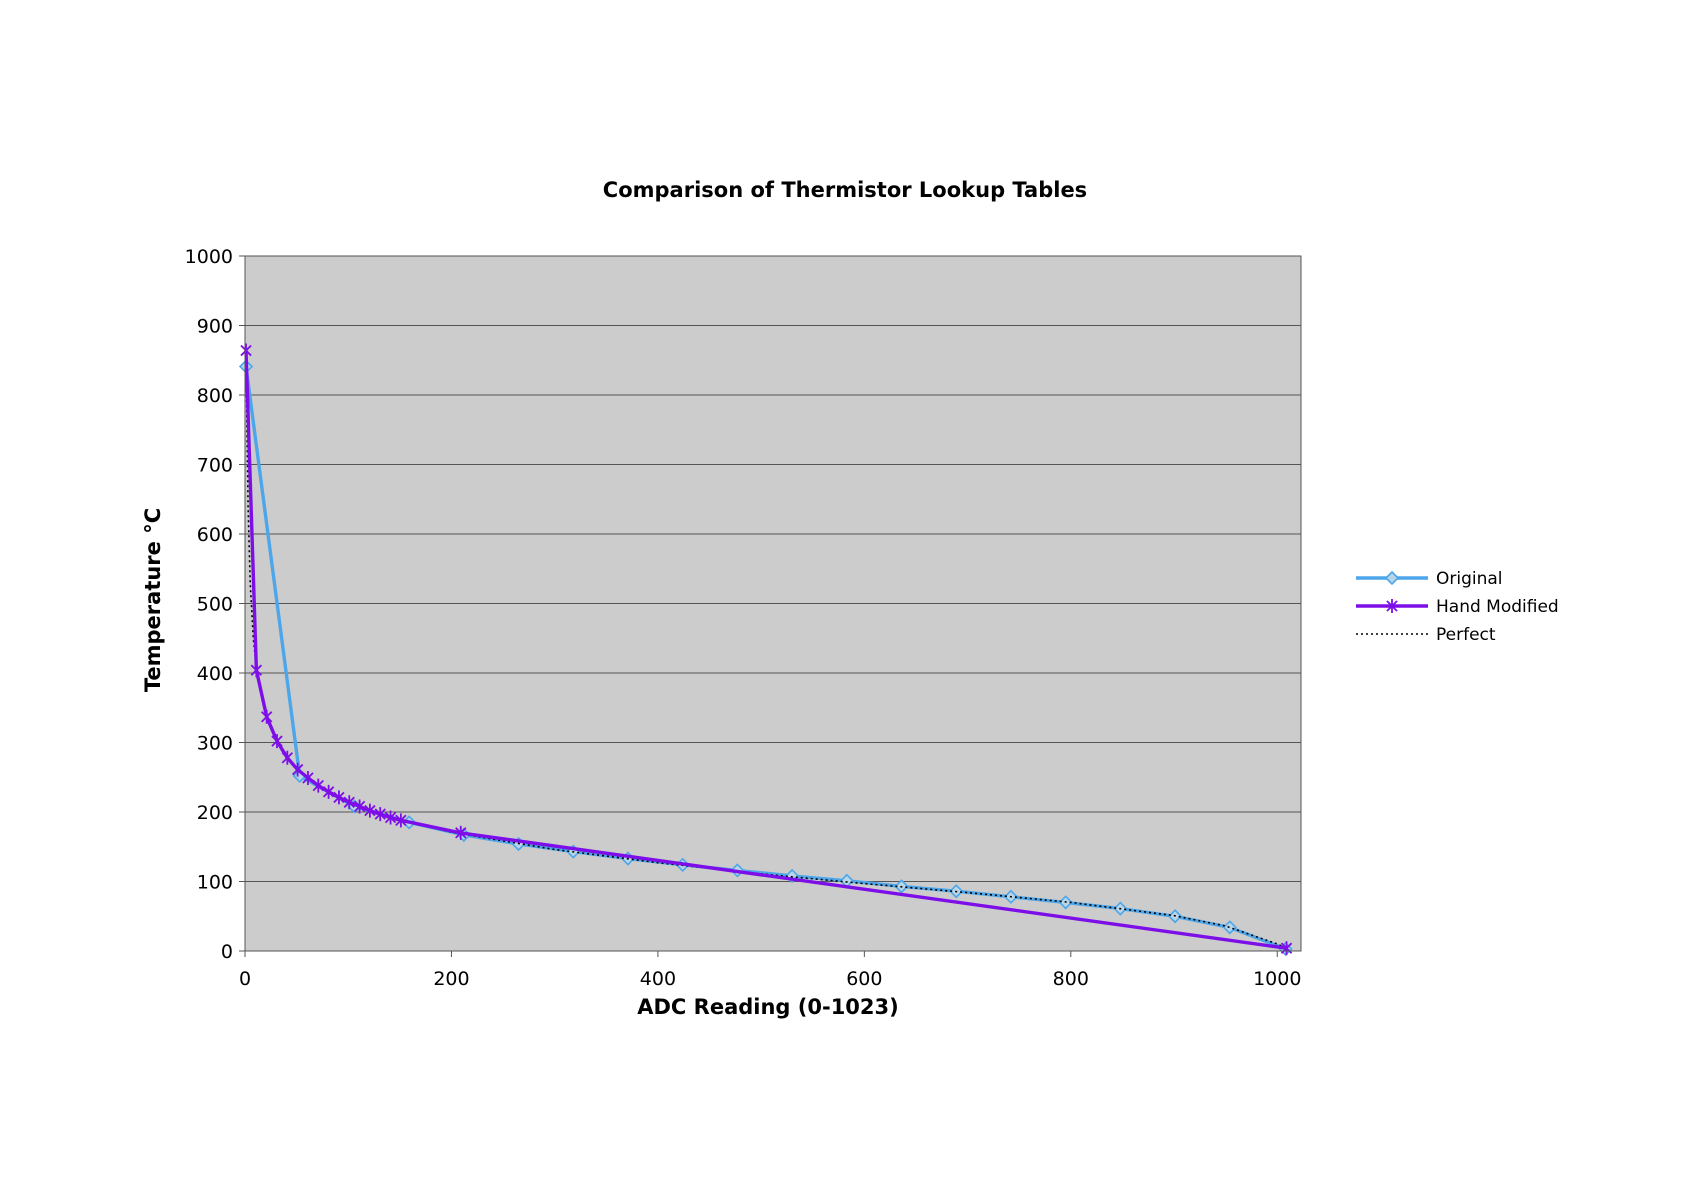 This screenshot has height=1194, width=1684. Describe the element at coordinates (215, 674) in the screenshot. I see `y-tick-label: 400` at that location.